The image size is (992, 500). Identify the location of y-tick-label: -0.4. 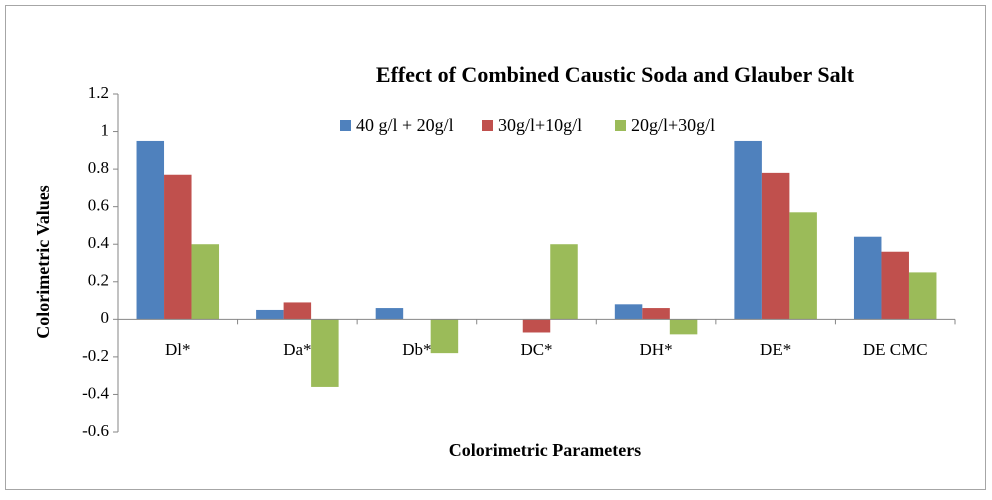
(95, 392).